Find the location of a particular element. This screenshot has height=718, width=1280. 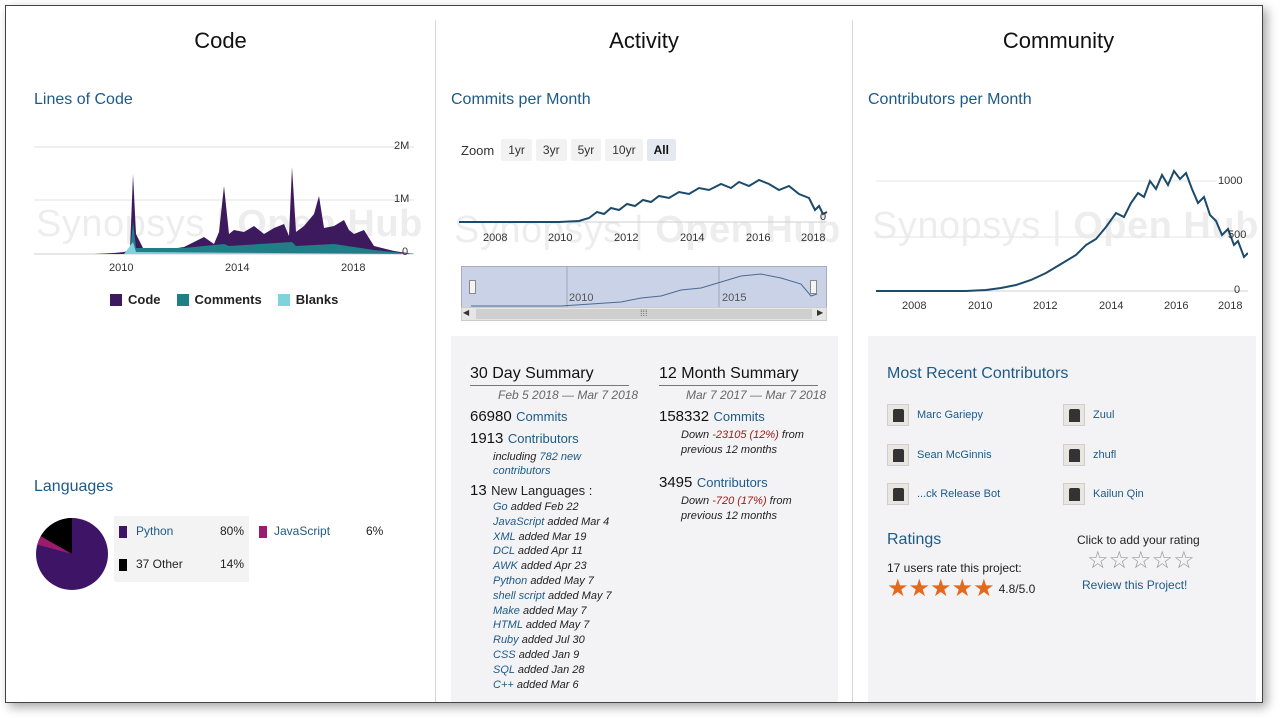

contributors-series-line is located at coordinates (1062, 230).